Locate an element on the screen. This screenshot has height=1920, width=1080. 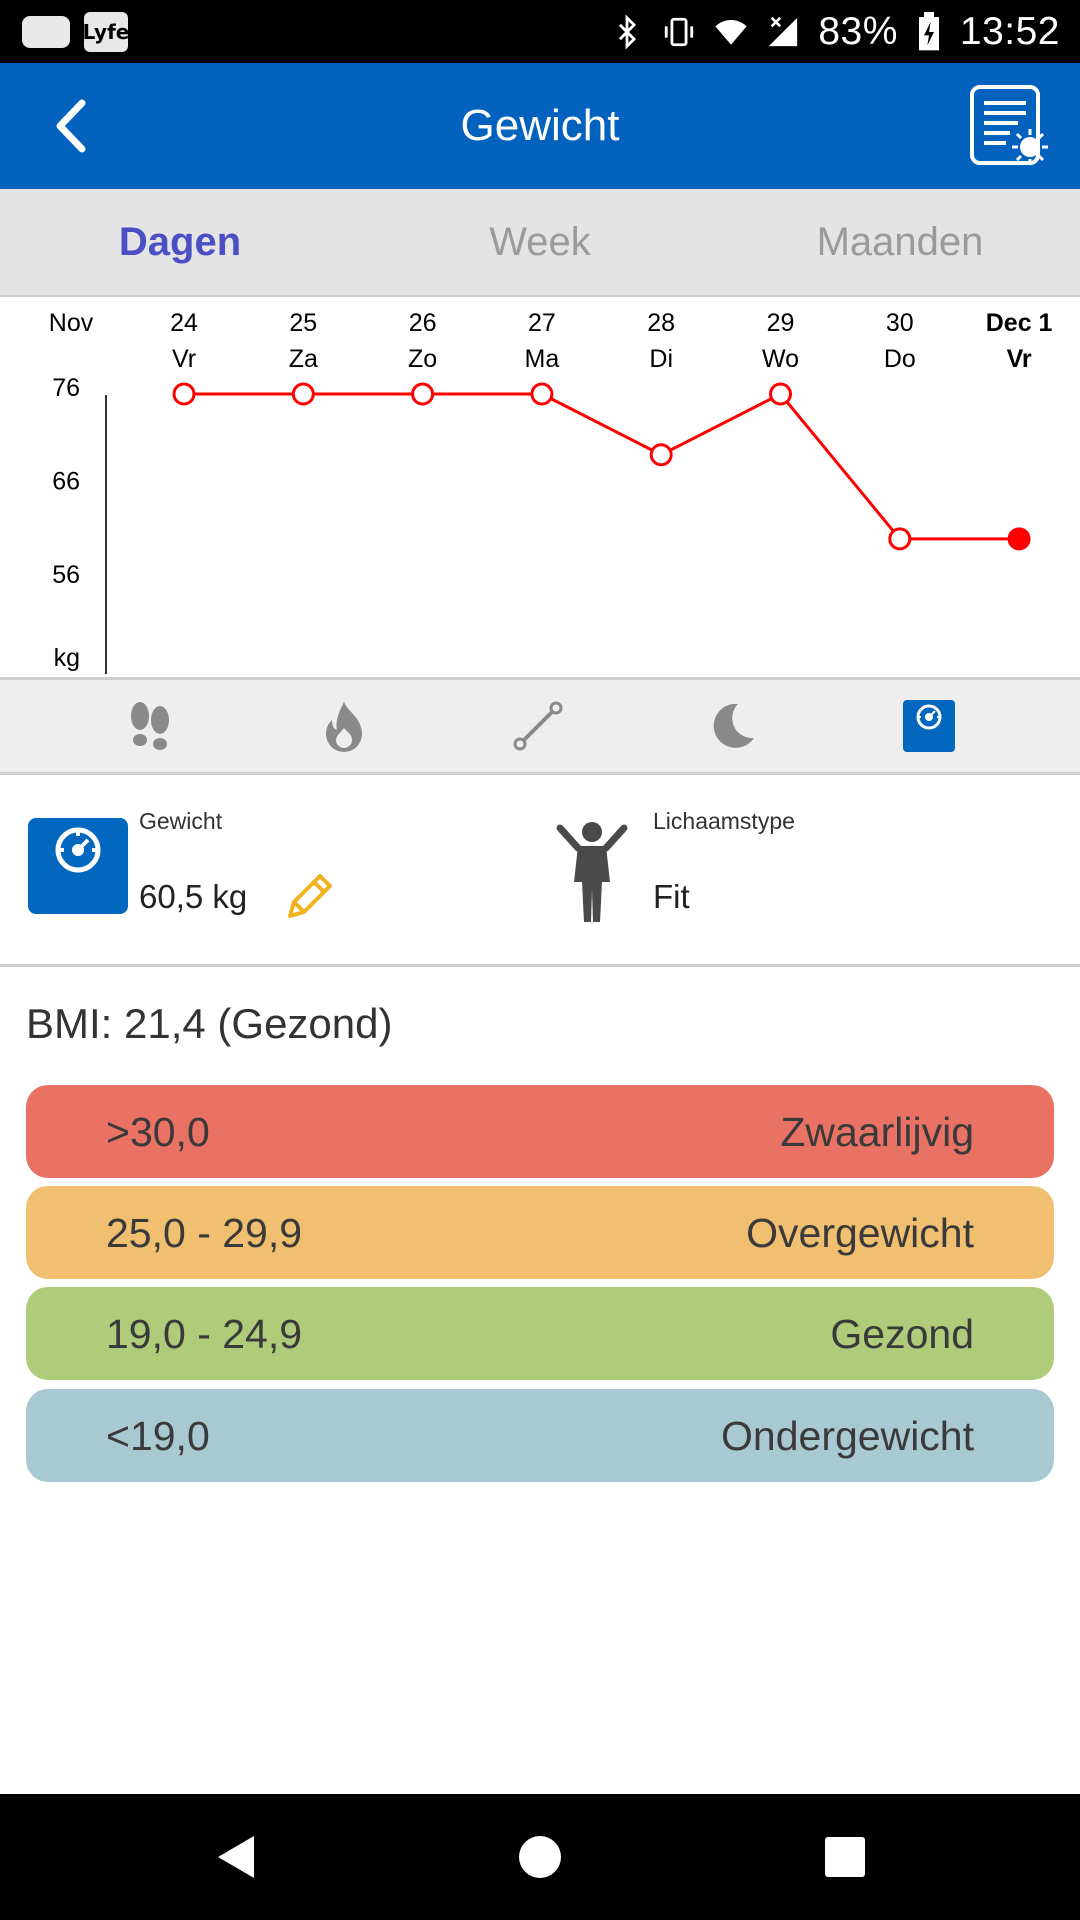
bmi-title: BMI: 21,4 (Gezond) is located at coordinates (209, 1023).